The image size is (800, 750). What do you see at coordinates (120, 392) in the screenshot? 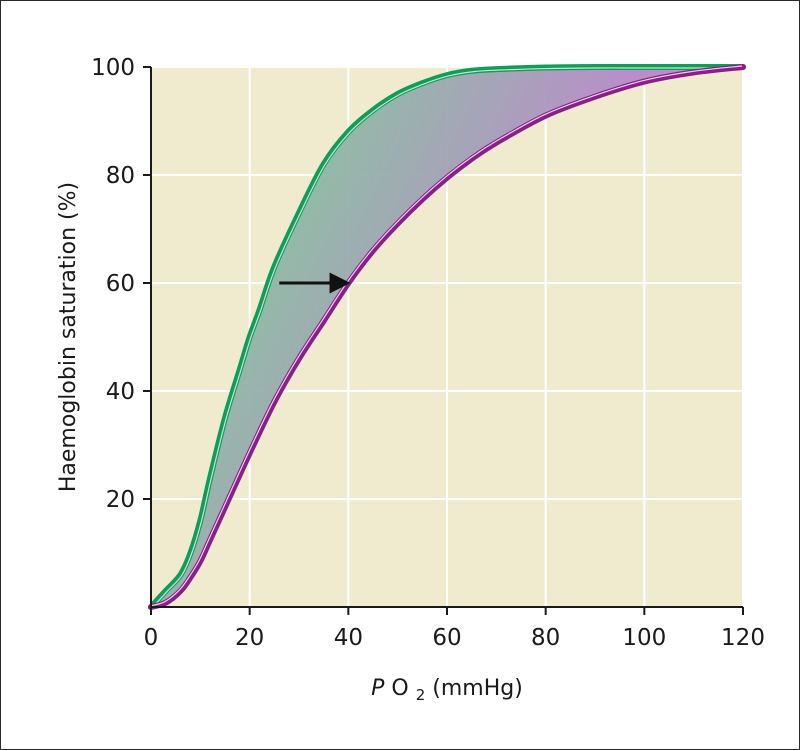
I see `y-tick-label-40: 40` at bounding box center [120, 392].